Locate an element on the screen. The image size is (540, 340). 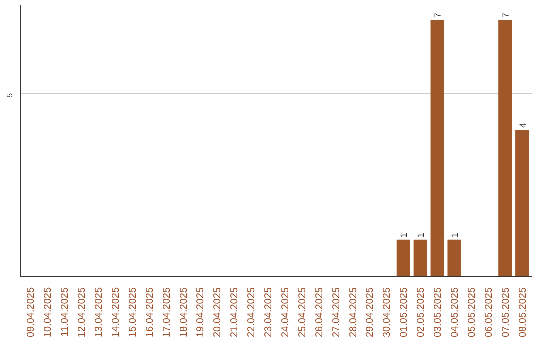
x-tick-label: 16.04.2025 is located at coordinates (150, 312).